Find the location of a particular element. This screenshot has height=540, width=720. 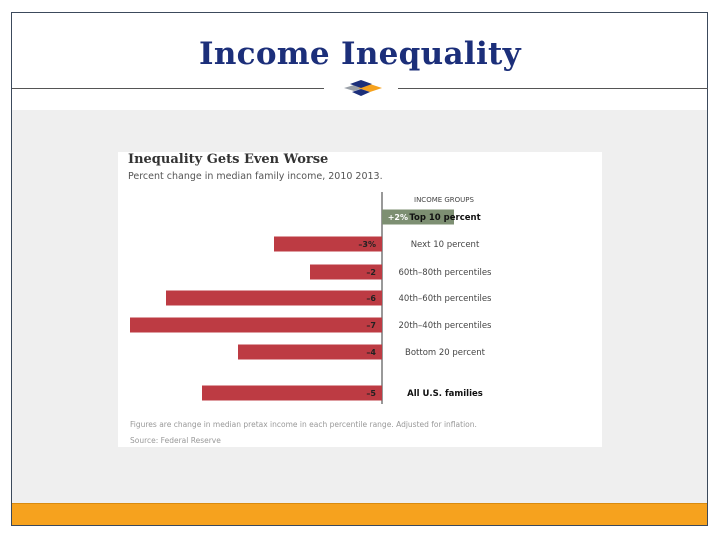

category-label: 60th–80th percentiles is located at coordinates (446, 273).